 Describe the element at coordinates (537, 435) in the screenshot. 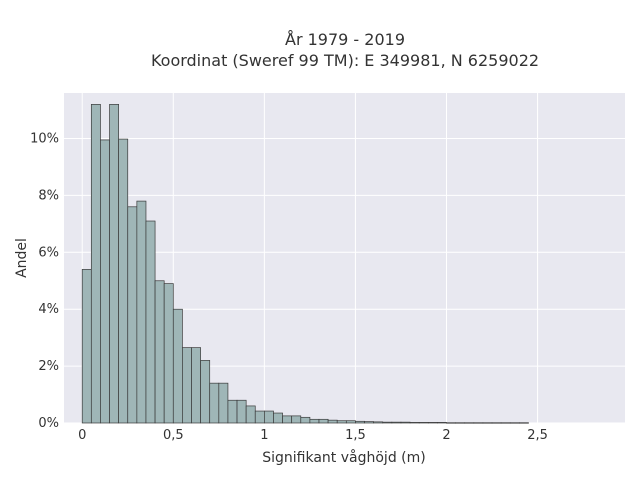

I see `x-tick-label: 2,5` at that location.